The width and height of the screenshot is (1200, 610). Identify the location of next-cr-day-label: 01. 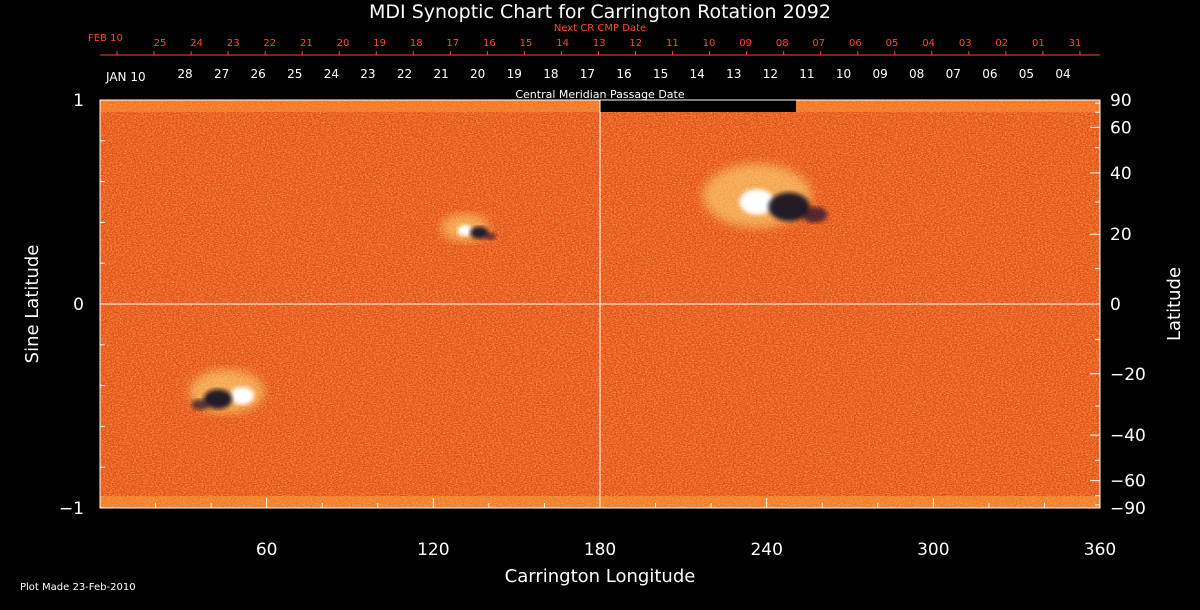
(1038, 43).